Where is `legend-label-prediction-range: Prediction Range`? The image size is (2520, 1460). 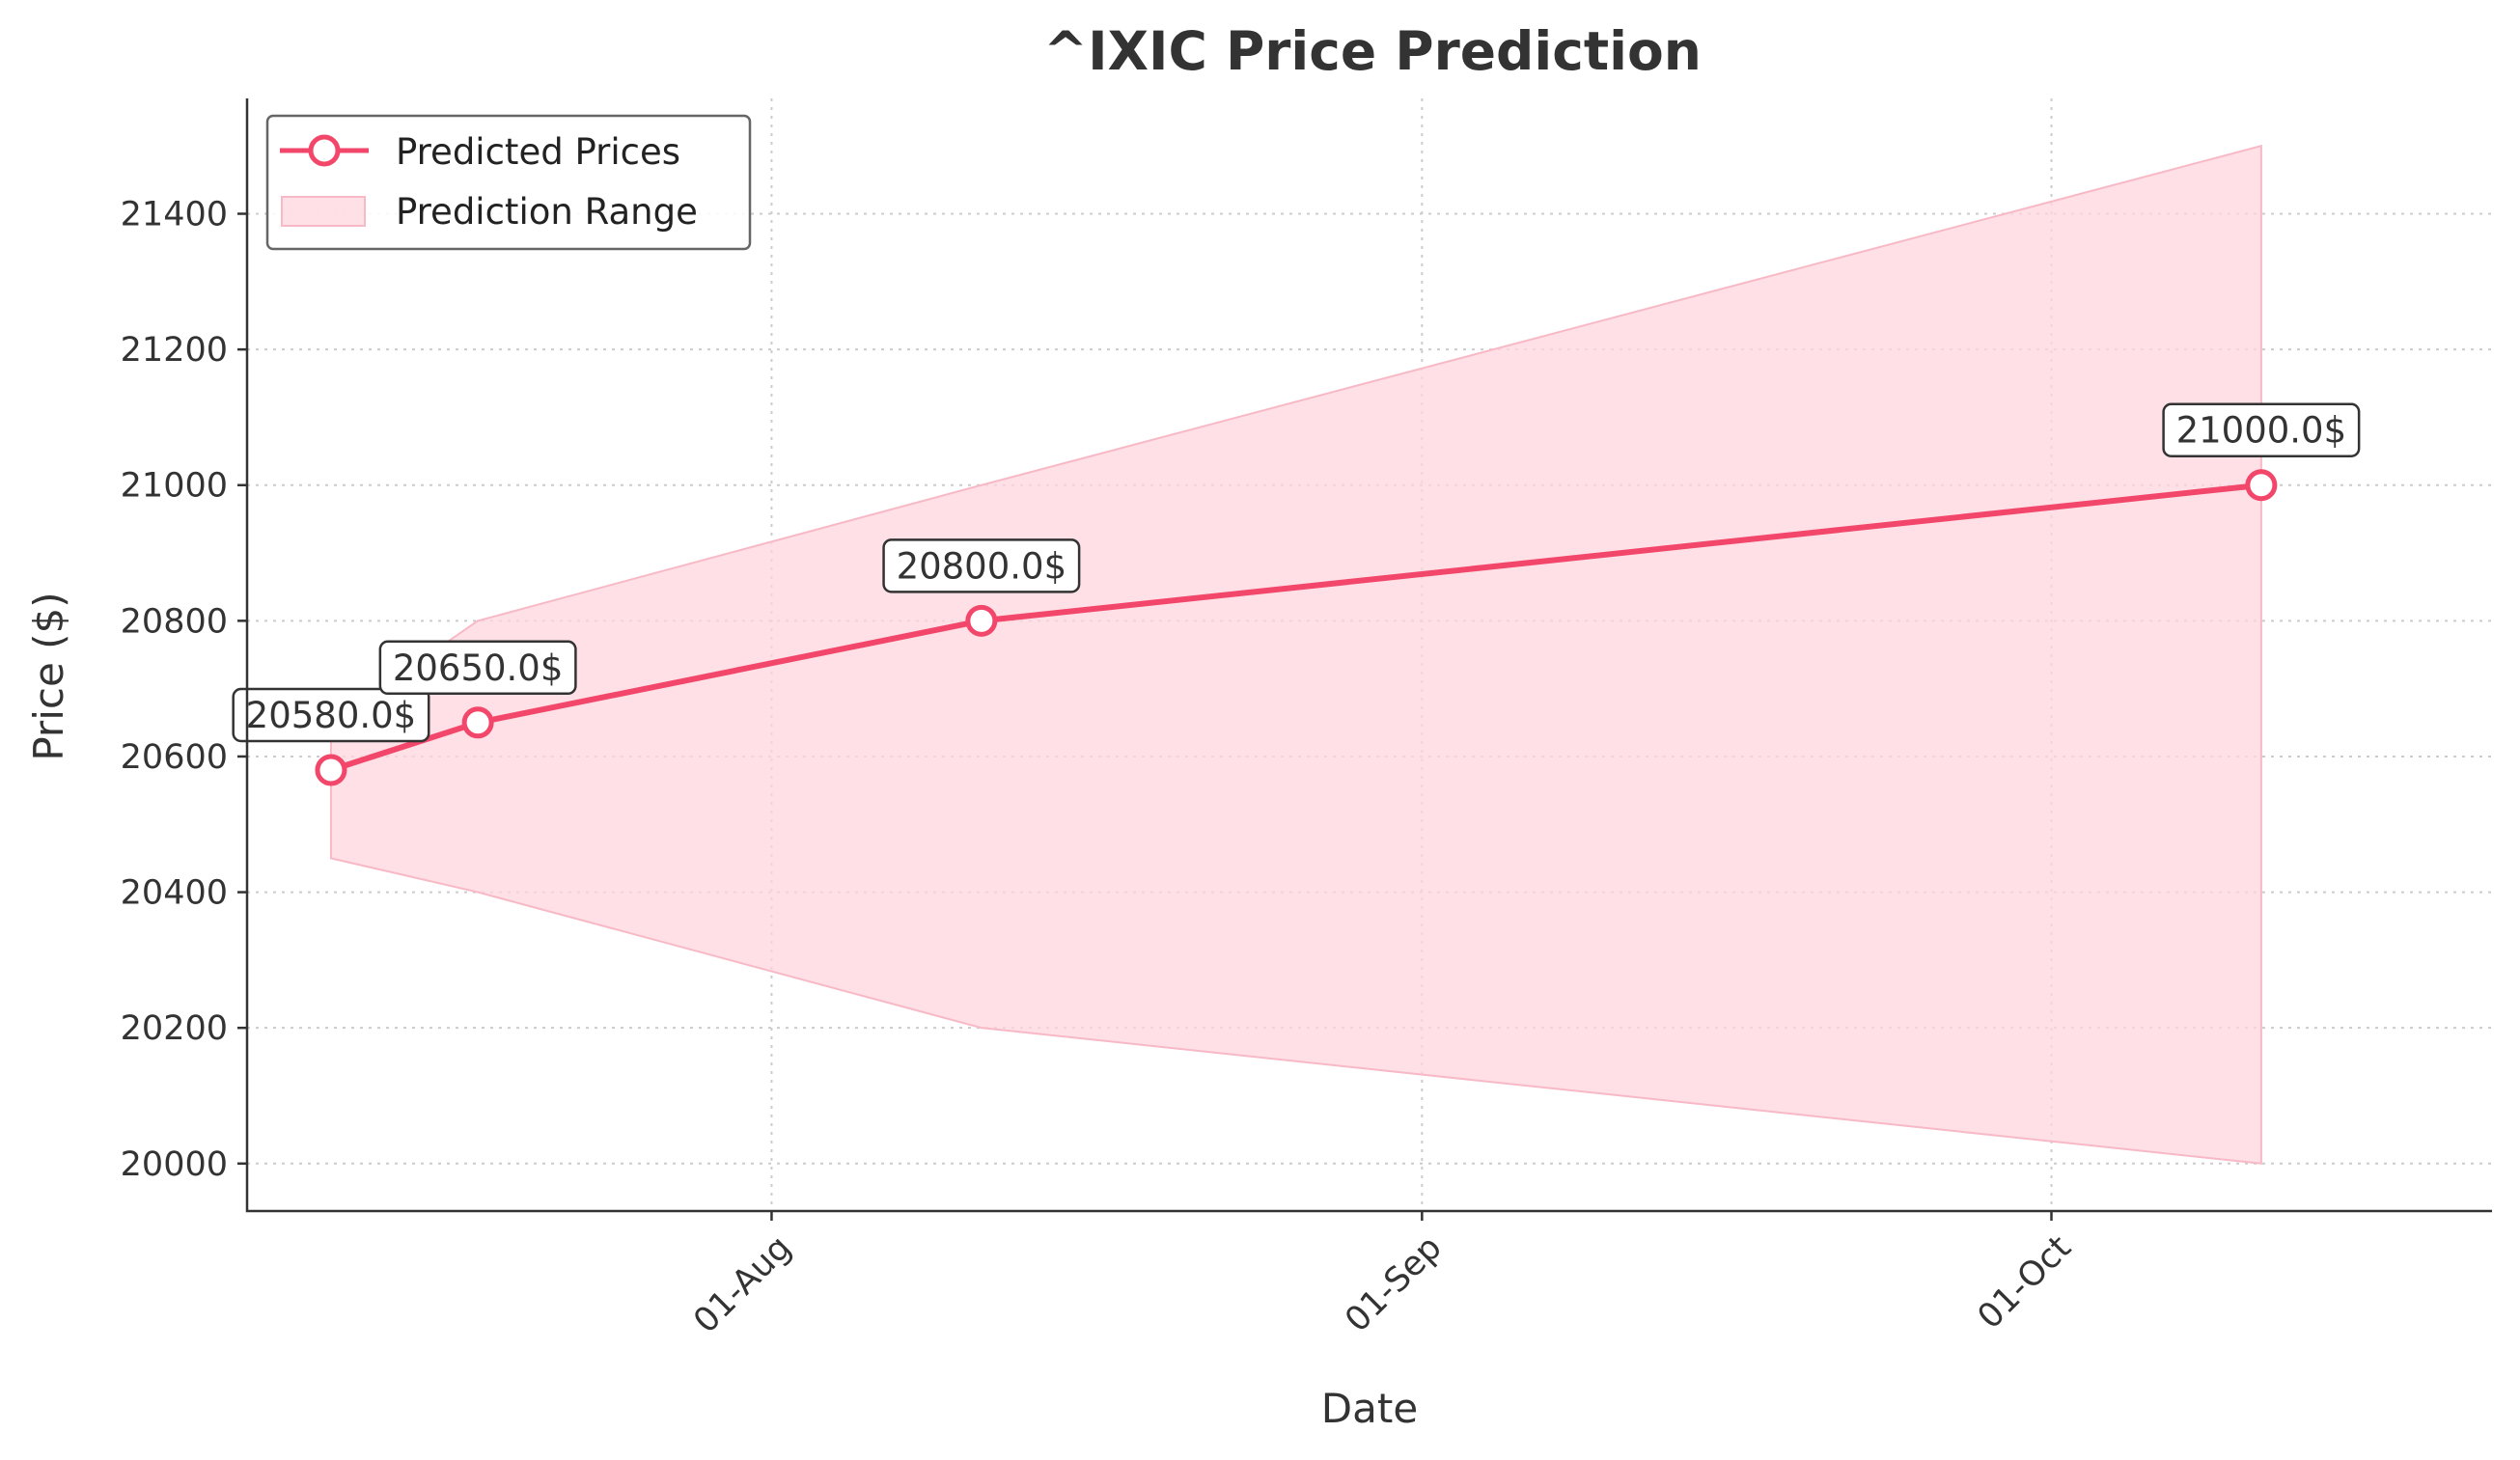 legend-label-prediction-range: Prediction Range is located at coordinates (547, 212).